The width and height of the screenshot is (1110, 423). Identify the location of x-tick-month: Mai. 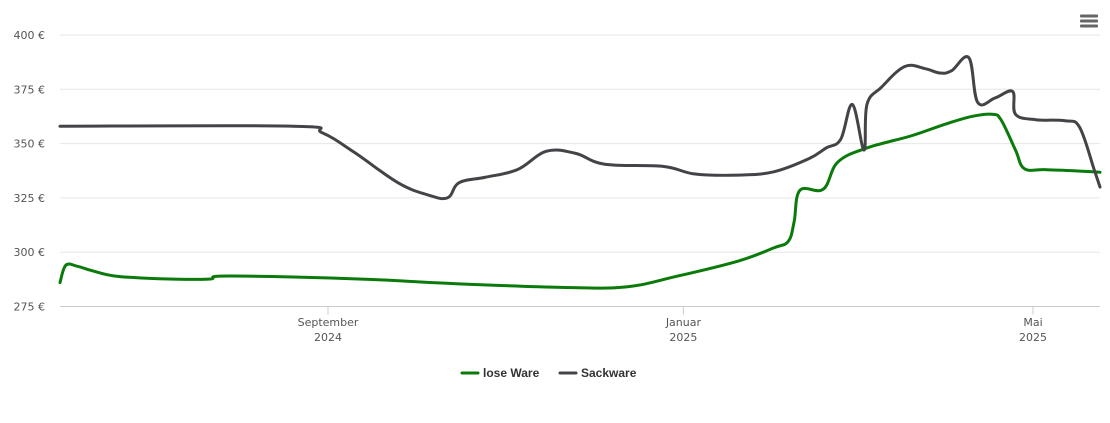
(1032, 322).